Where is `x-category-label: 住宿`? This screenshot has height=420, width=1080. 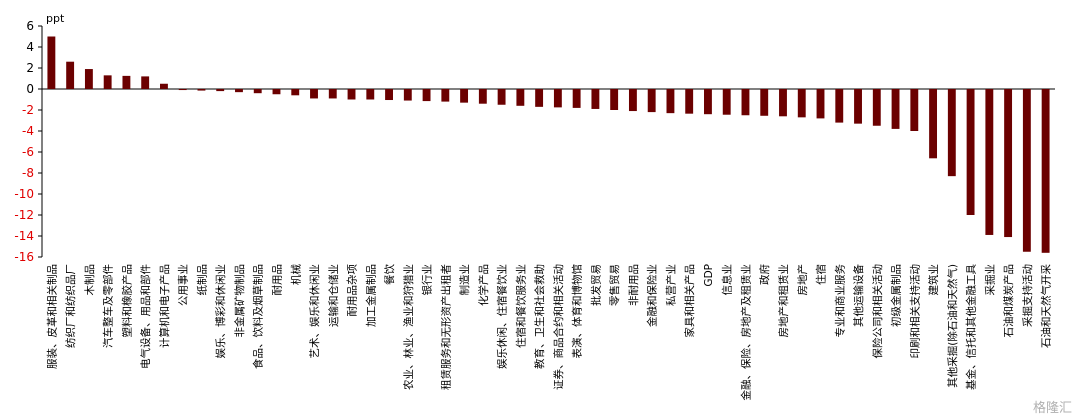 x-category-label: 住宿 is located at coordinates (821, 274).